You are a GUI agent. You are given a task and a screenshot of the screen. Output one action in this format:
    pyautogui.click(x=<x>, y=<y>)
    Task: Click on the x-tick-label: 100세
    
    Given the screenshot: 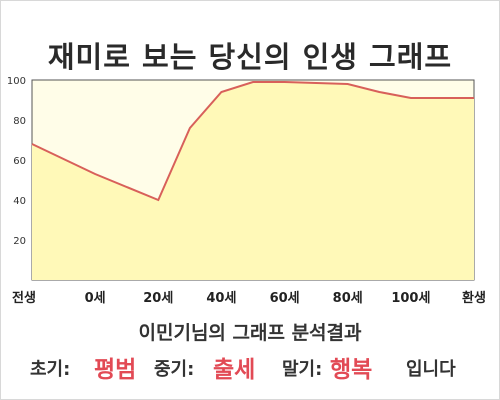 What is the action you would take?
    pyautogui.click(x=410, y=298)
    